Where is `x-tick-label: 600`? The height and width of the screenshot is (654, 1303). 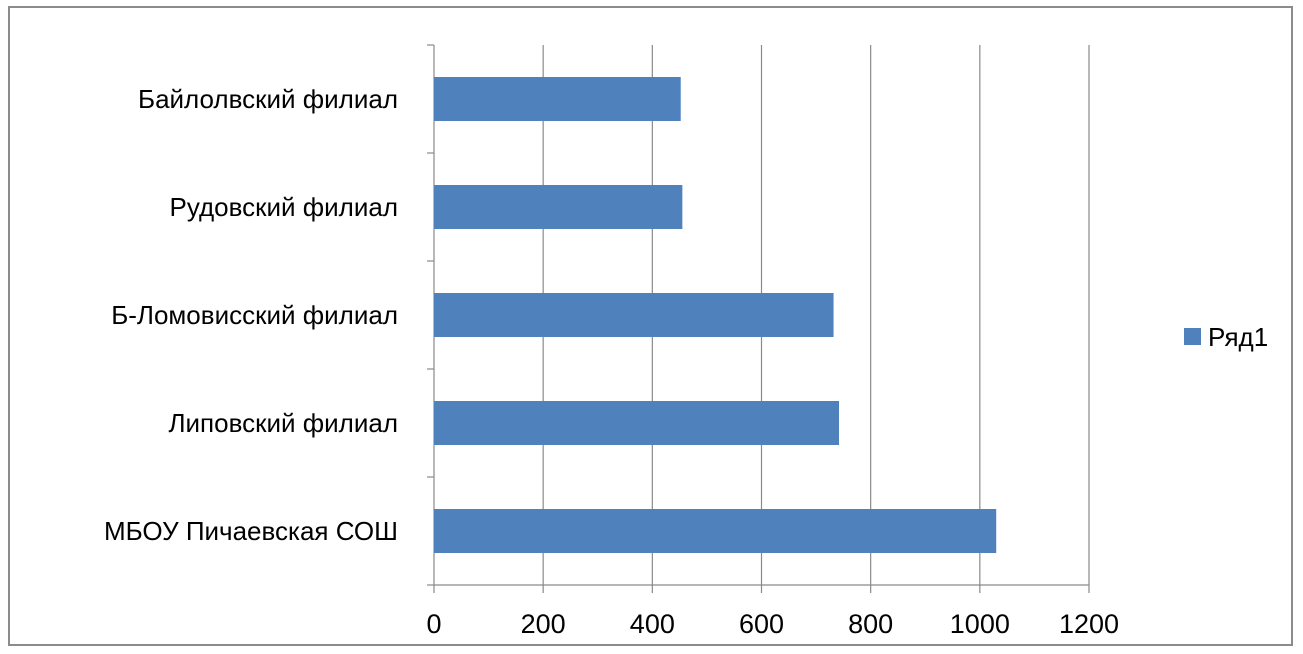
x-tick-label: 600 is located at coordinates (761, 624).